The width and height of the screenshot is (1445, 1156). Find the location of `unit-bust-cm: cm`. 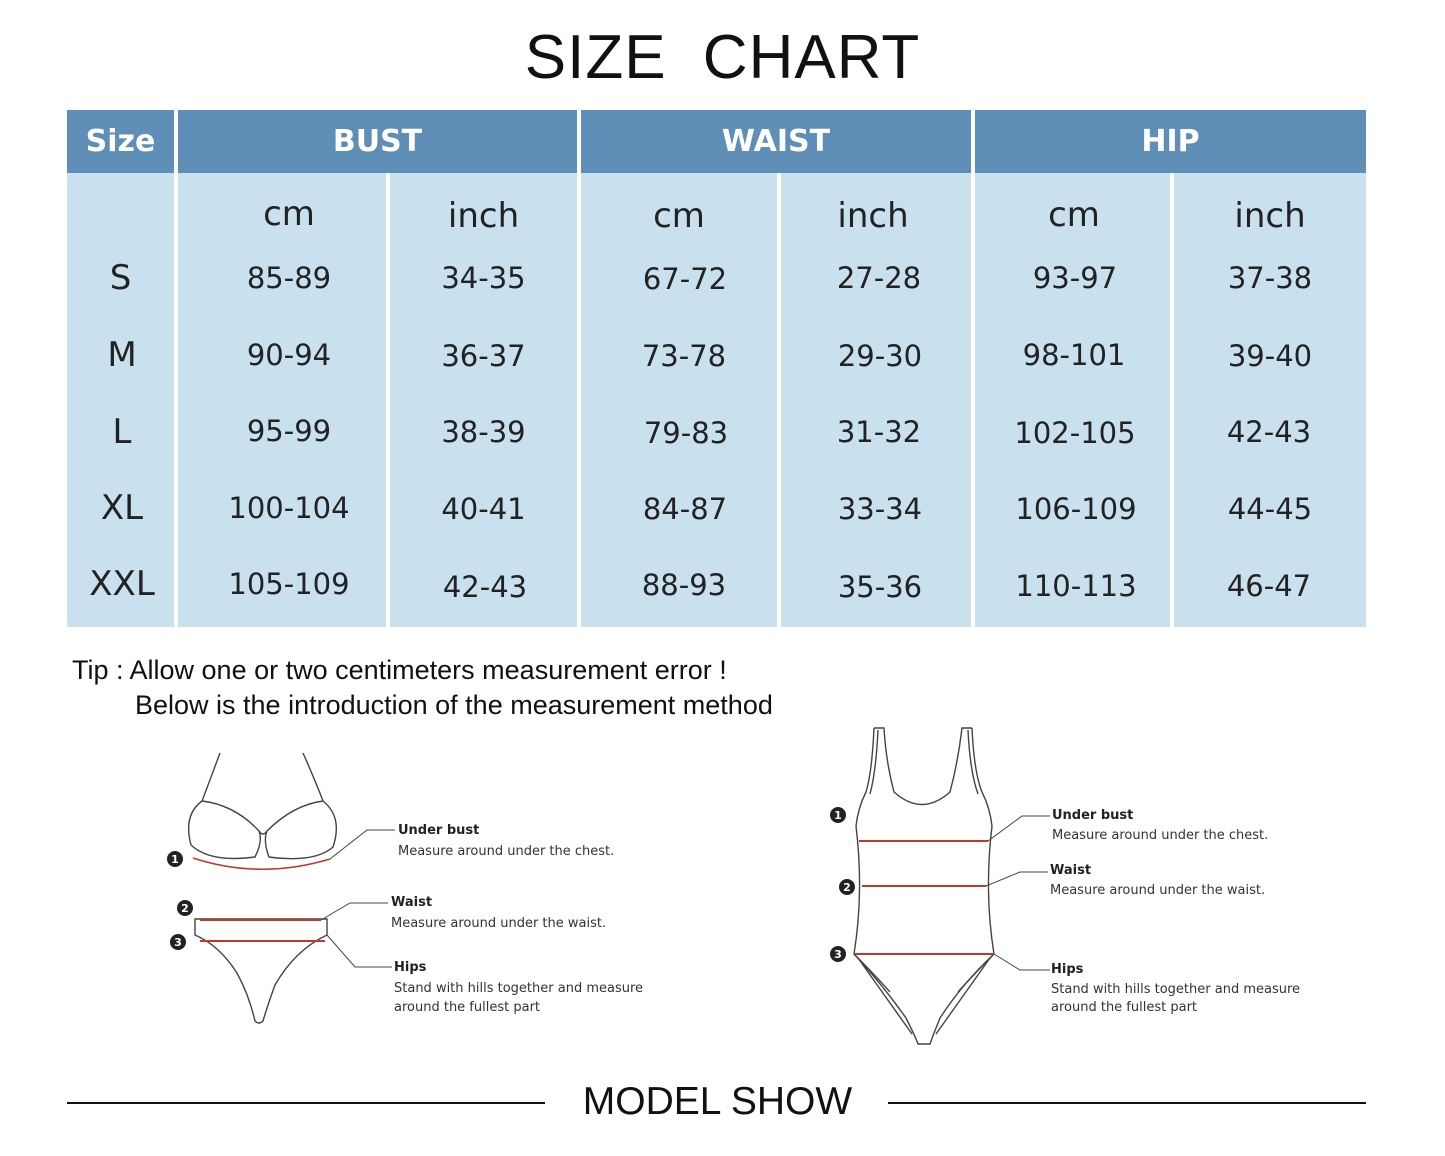

unit-bust-cm: cm is located at coordinates (289, 214).